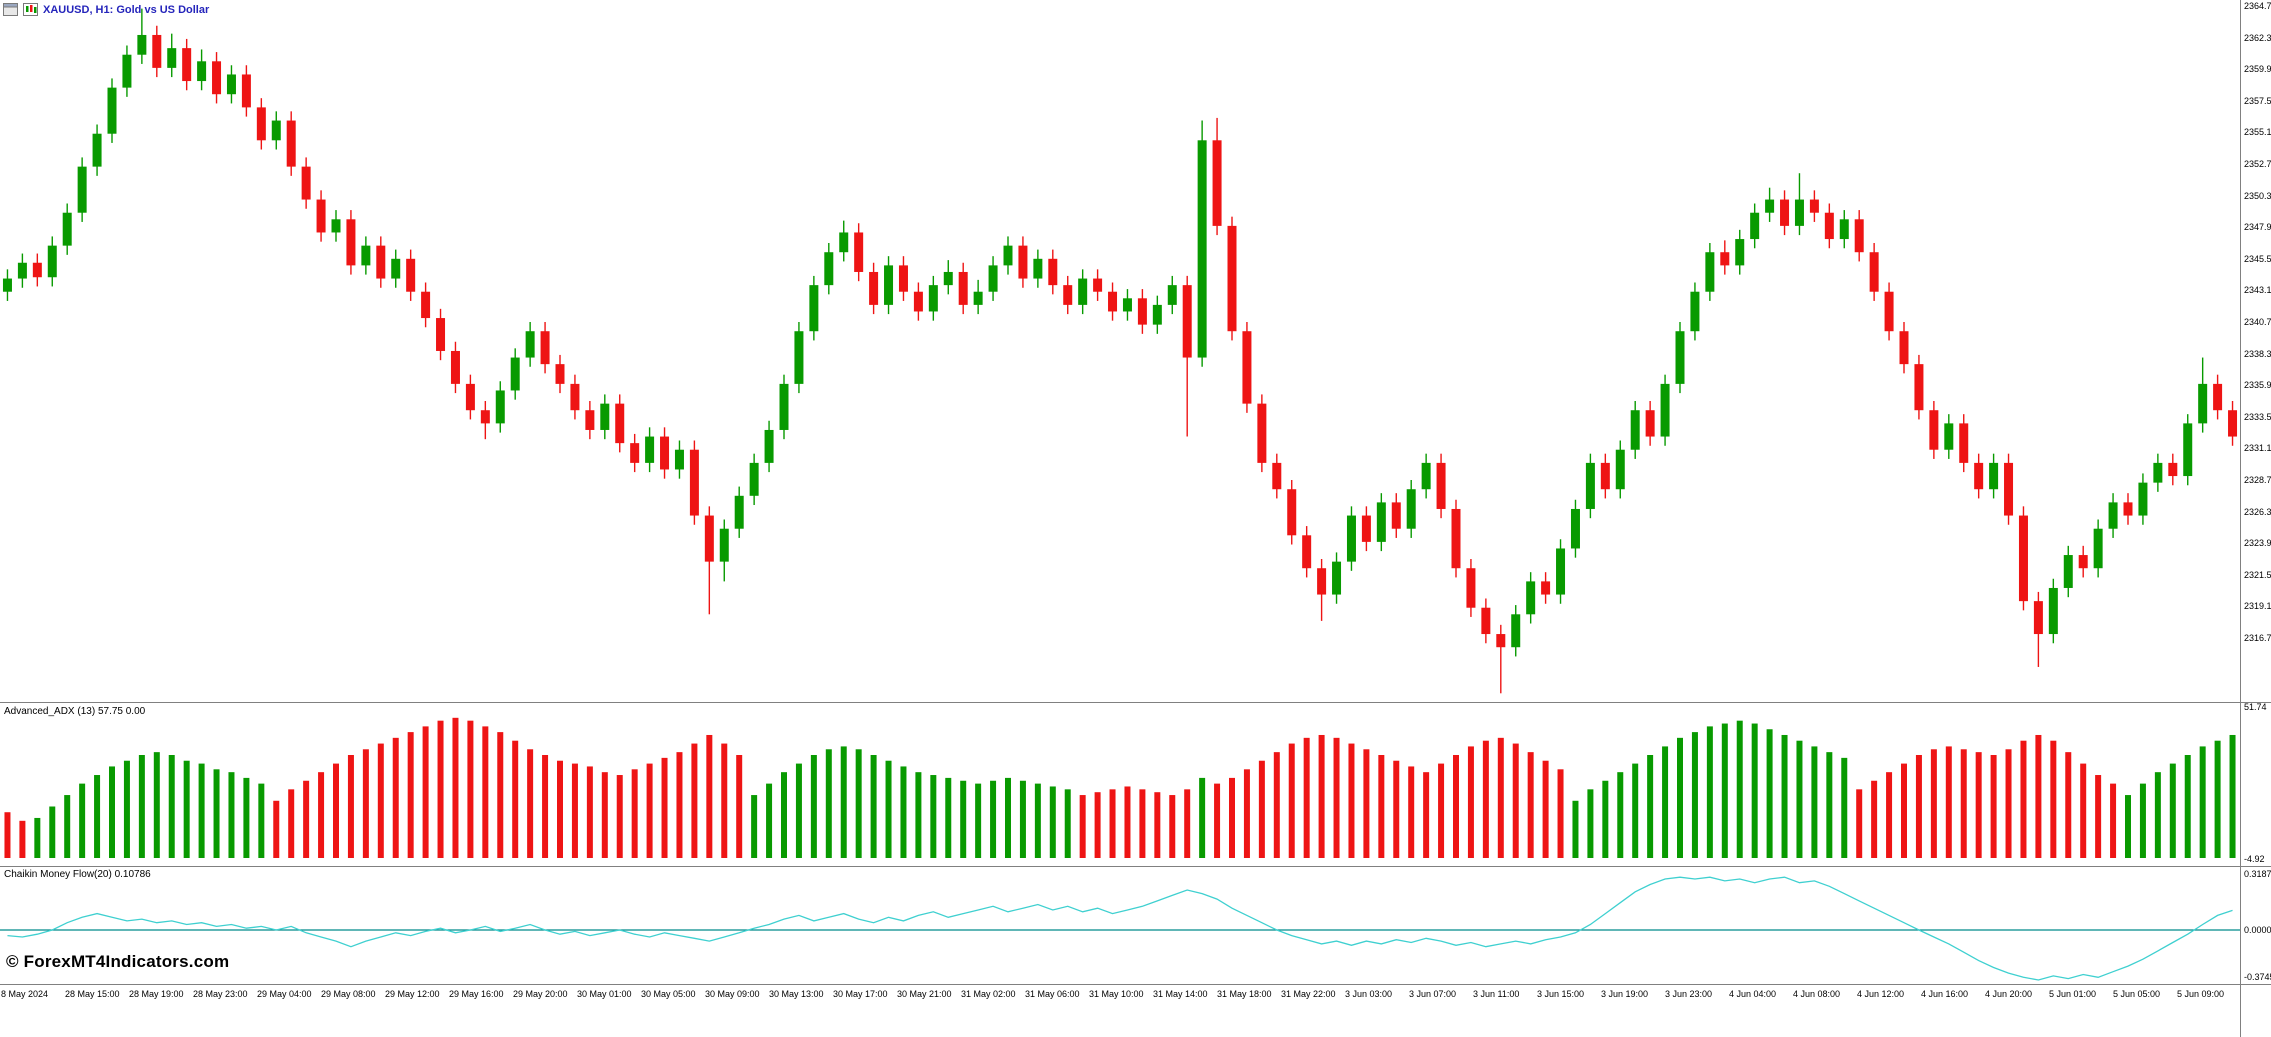 Image resolution: width=2271 pixels, height=1037 pixels. I want to click on price-scale-label: 2357.50, so click(2257, 101).